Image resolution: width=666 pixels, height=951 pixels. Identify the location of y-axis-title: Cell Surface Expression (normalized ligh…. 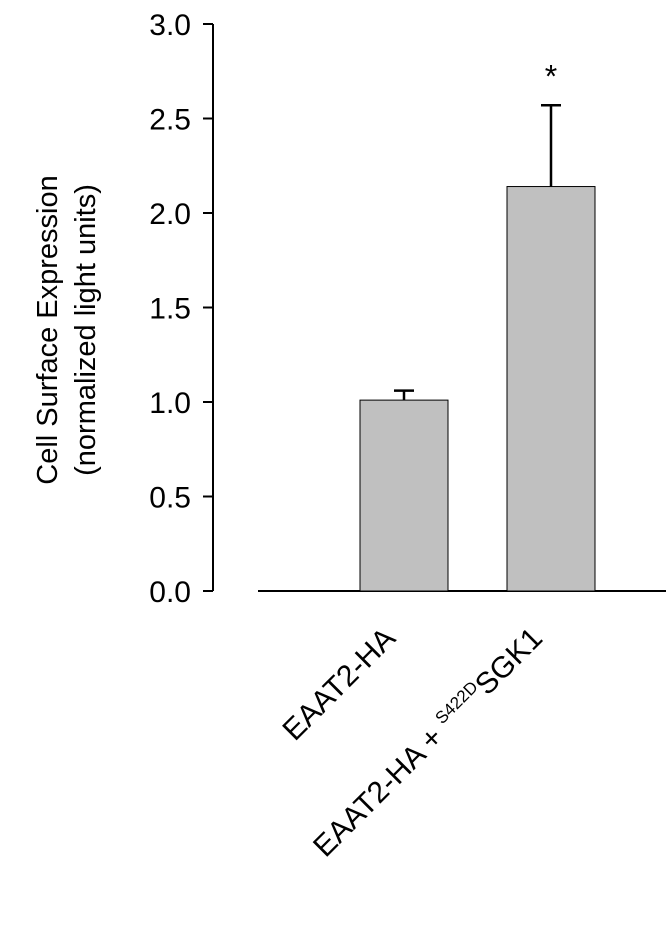
(67, 329).